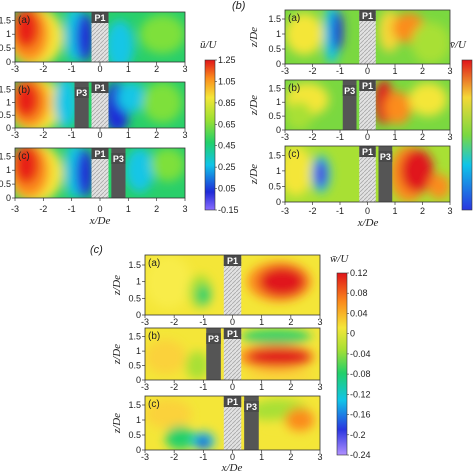  What do you see at coordinates (209, 45) in the screenshot?
I see `colorbar-label: ū/U` at bounding box center [209, 45].